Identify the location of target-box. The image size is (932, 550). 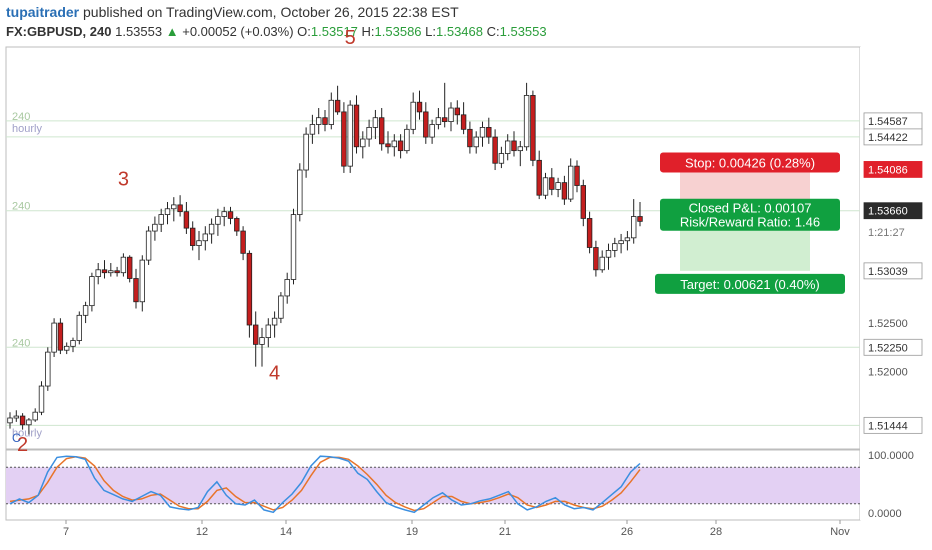
(750, 283).